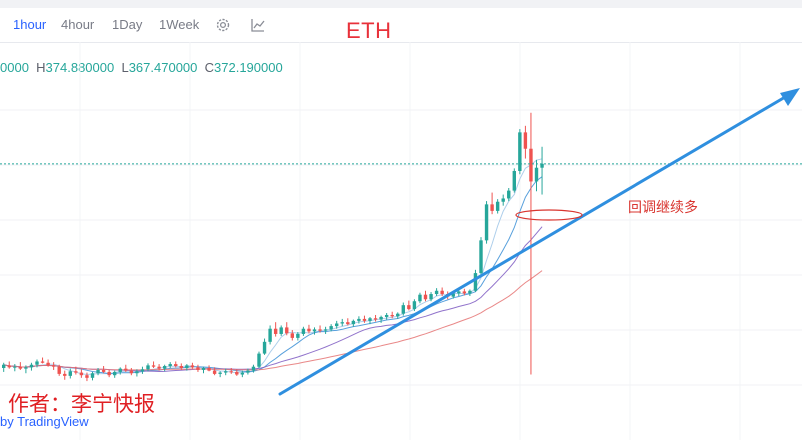 The image size is (802, 440). I want to click on chart-icon, so click(258, 25).